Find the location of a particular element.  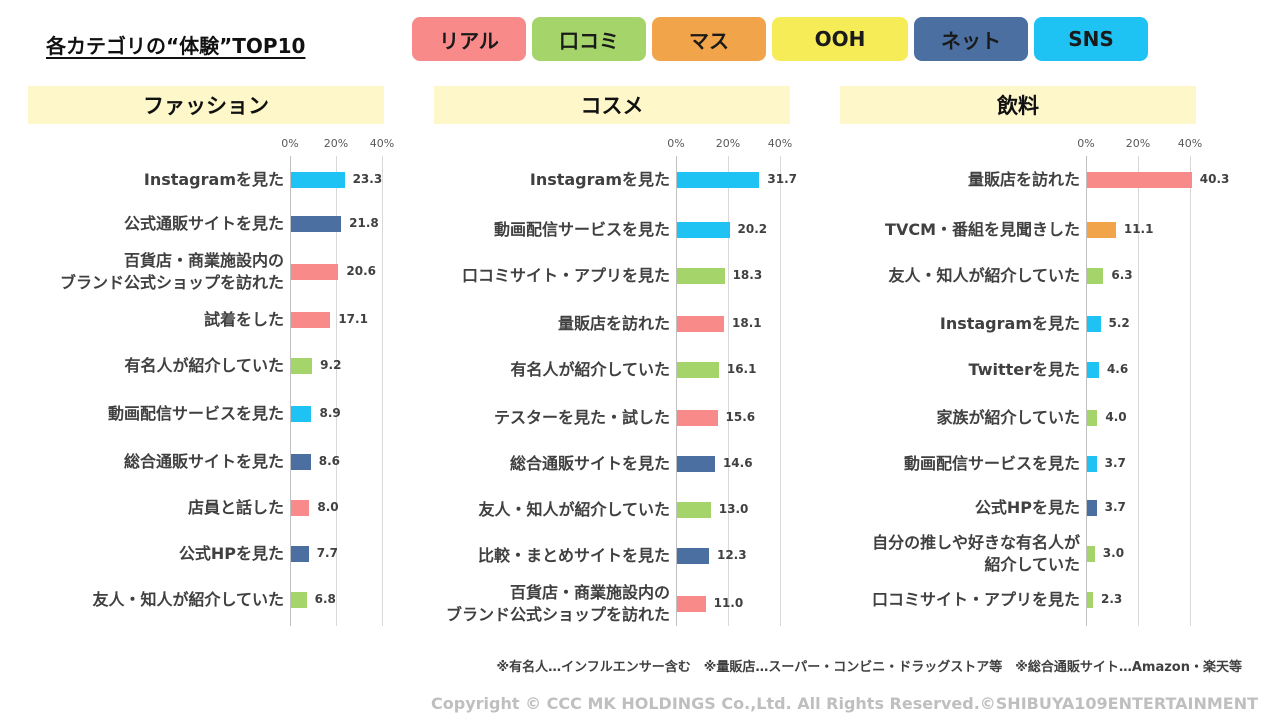

data-label: 3.7 is located at coordinates (1115, 507).